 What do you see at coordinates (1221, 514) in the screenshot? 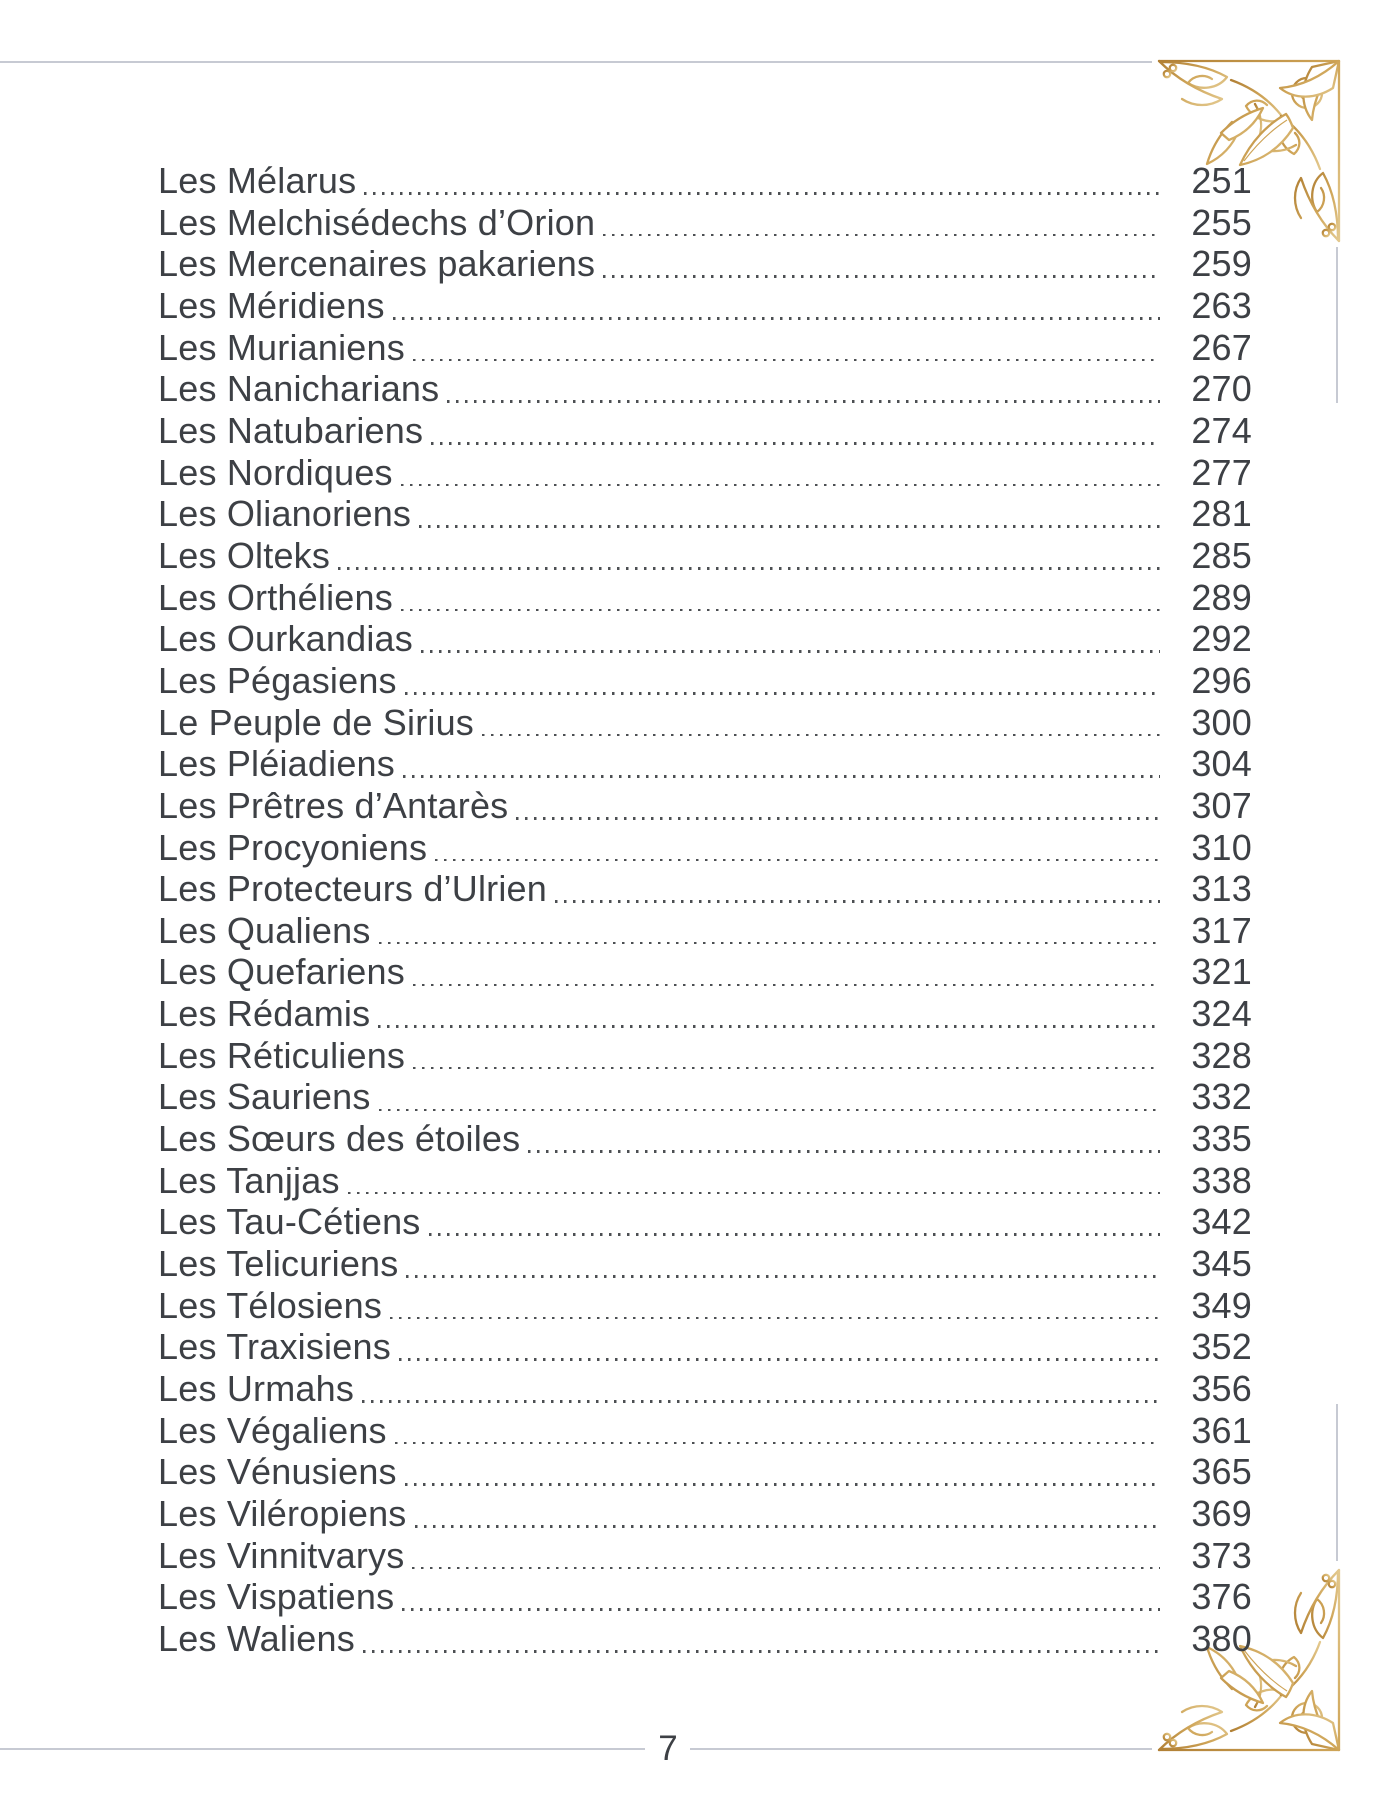
I see `toc-entry-page: 281` at bounding box center [1221, 514].